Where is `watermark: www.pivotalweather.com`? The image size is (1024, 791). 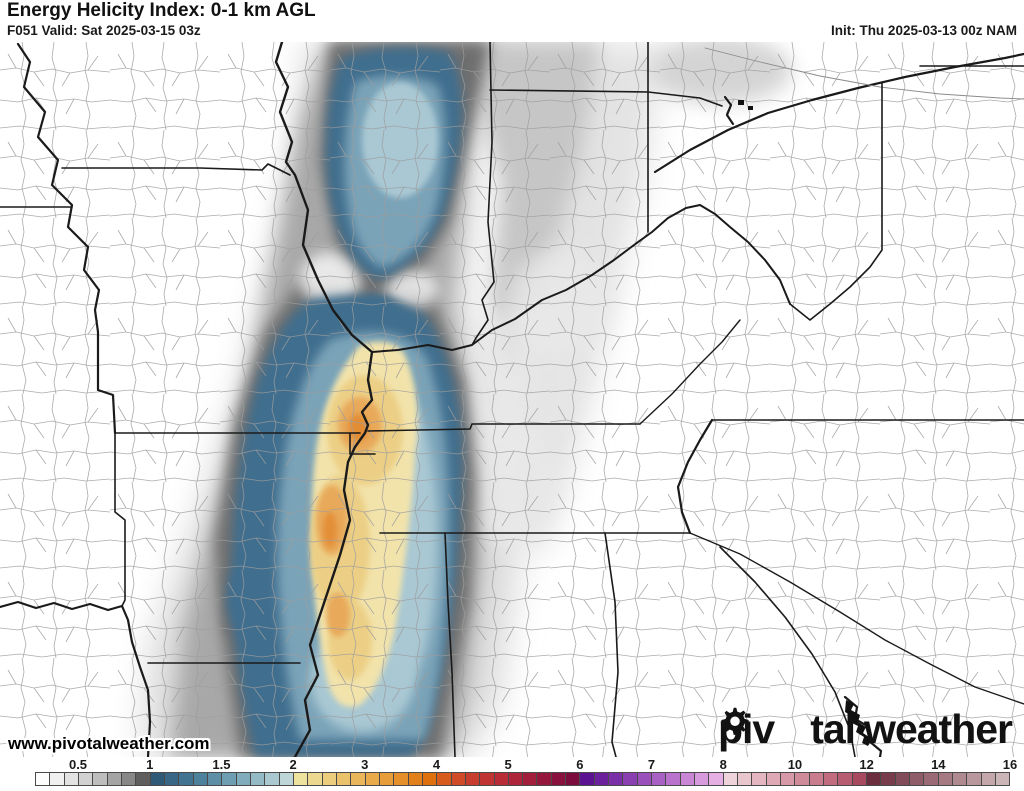
watermark: www.pivotalweather.com is located at coordinates (109, 743).